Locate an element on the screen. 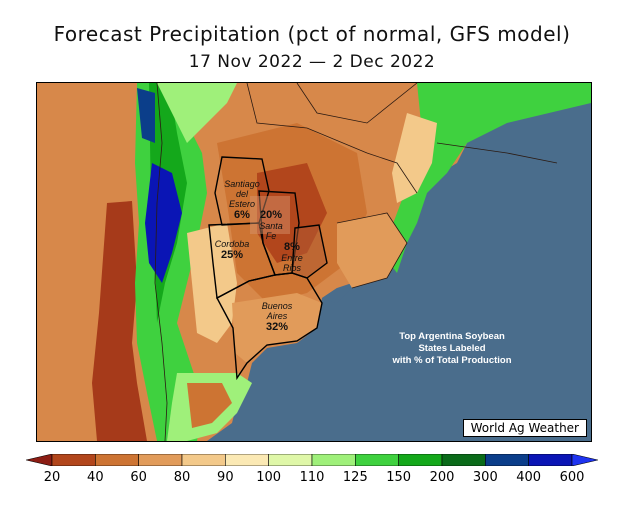  colorbar-tick-label: 400 is located at coordinates (529, 477).